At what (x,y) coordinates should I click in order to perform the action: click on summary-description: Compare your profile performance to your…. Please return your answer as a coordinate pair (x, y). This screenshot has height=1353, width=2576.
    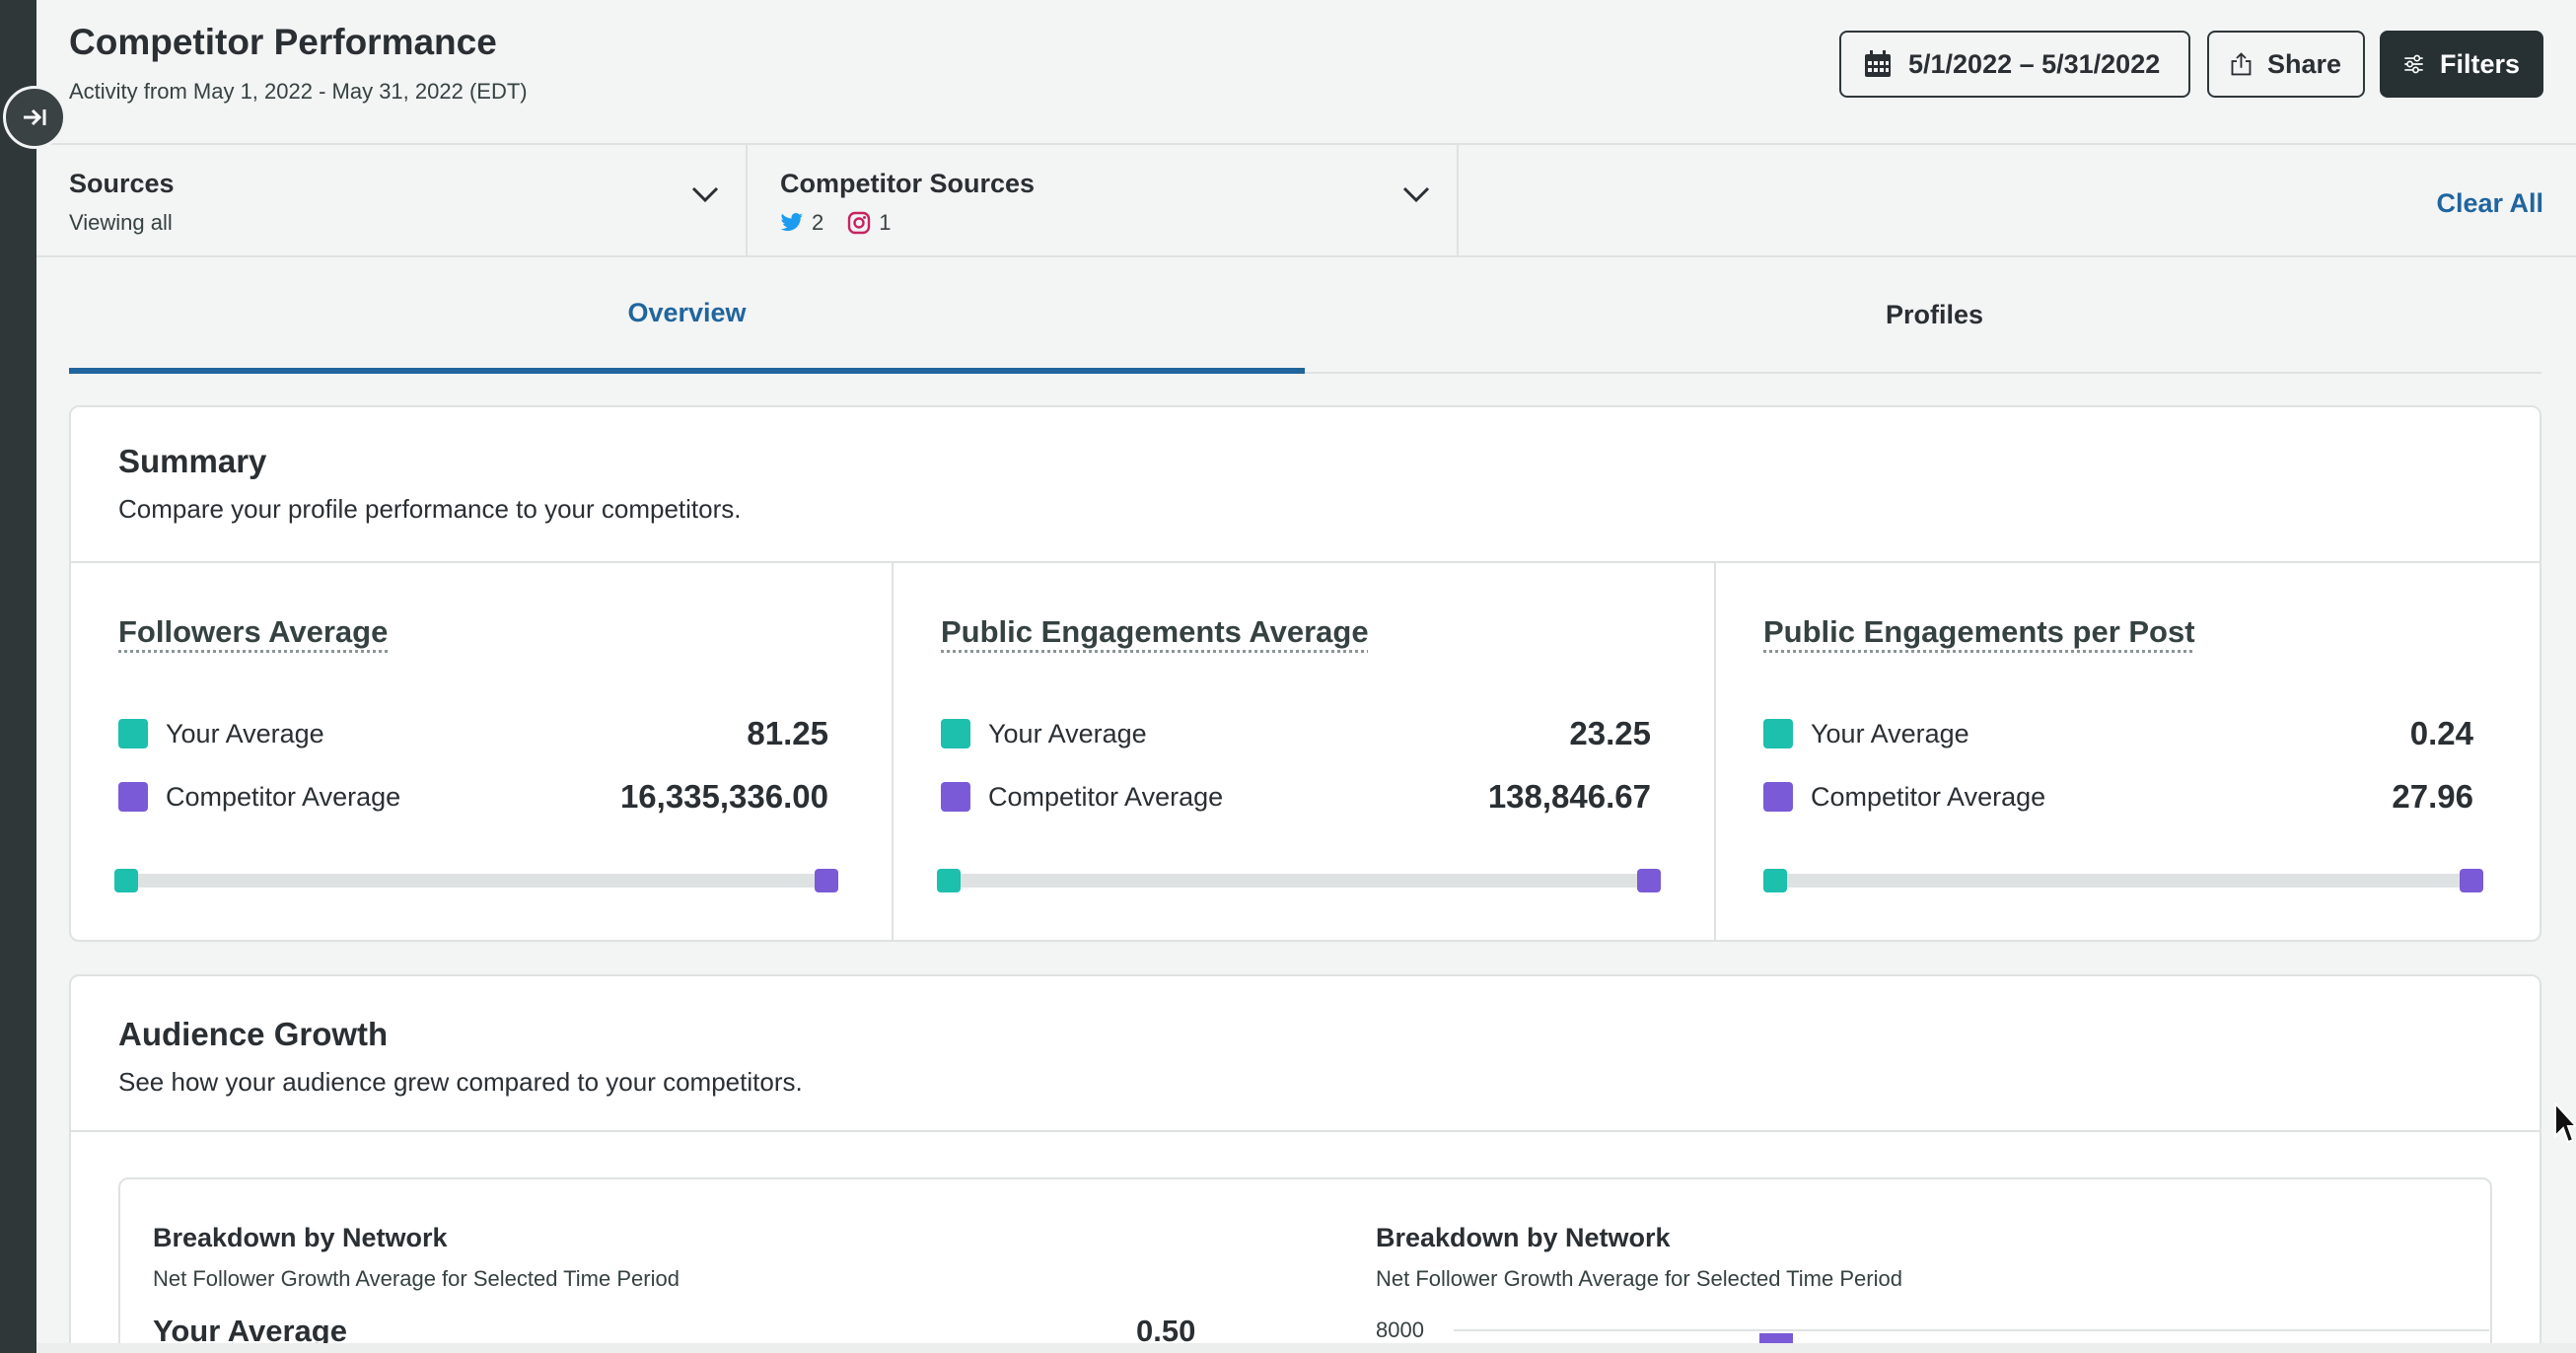
    Looking at the image, I should click on (430, 509).